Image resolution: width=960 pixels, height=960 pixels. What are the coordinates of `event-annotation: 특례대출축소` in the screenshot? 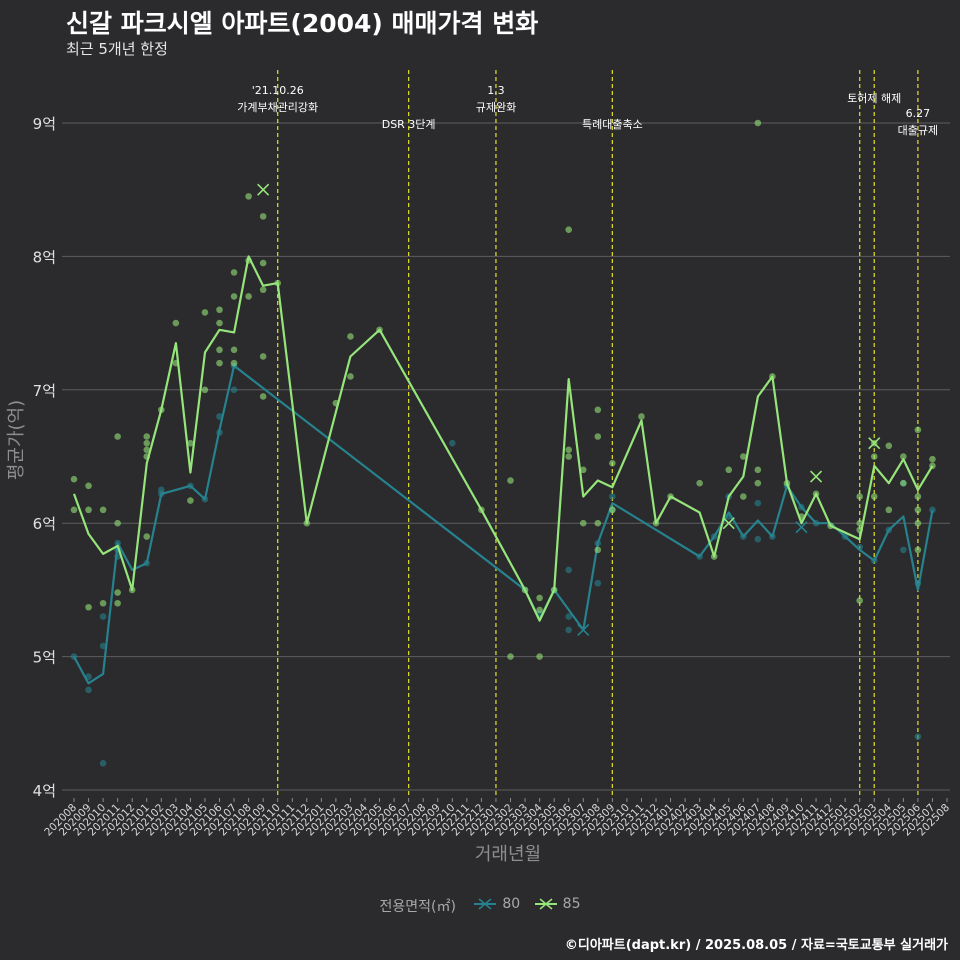 It's located at (612, 124).